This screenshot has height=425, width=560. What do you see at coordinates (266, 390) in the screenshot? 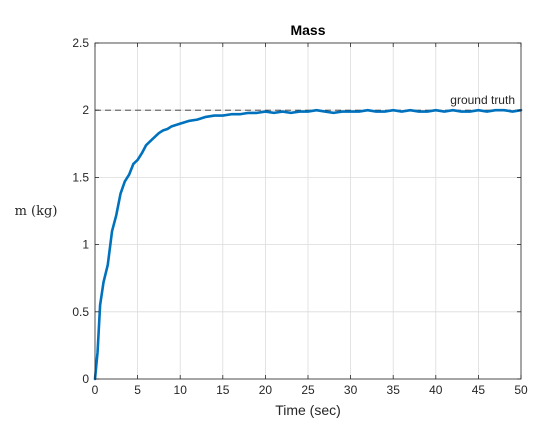
I see `x-tick-label: 20` at bounding box center [266, 390].